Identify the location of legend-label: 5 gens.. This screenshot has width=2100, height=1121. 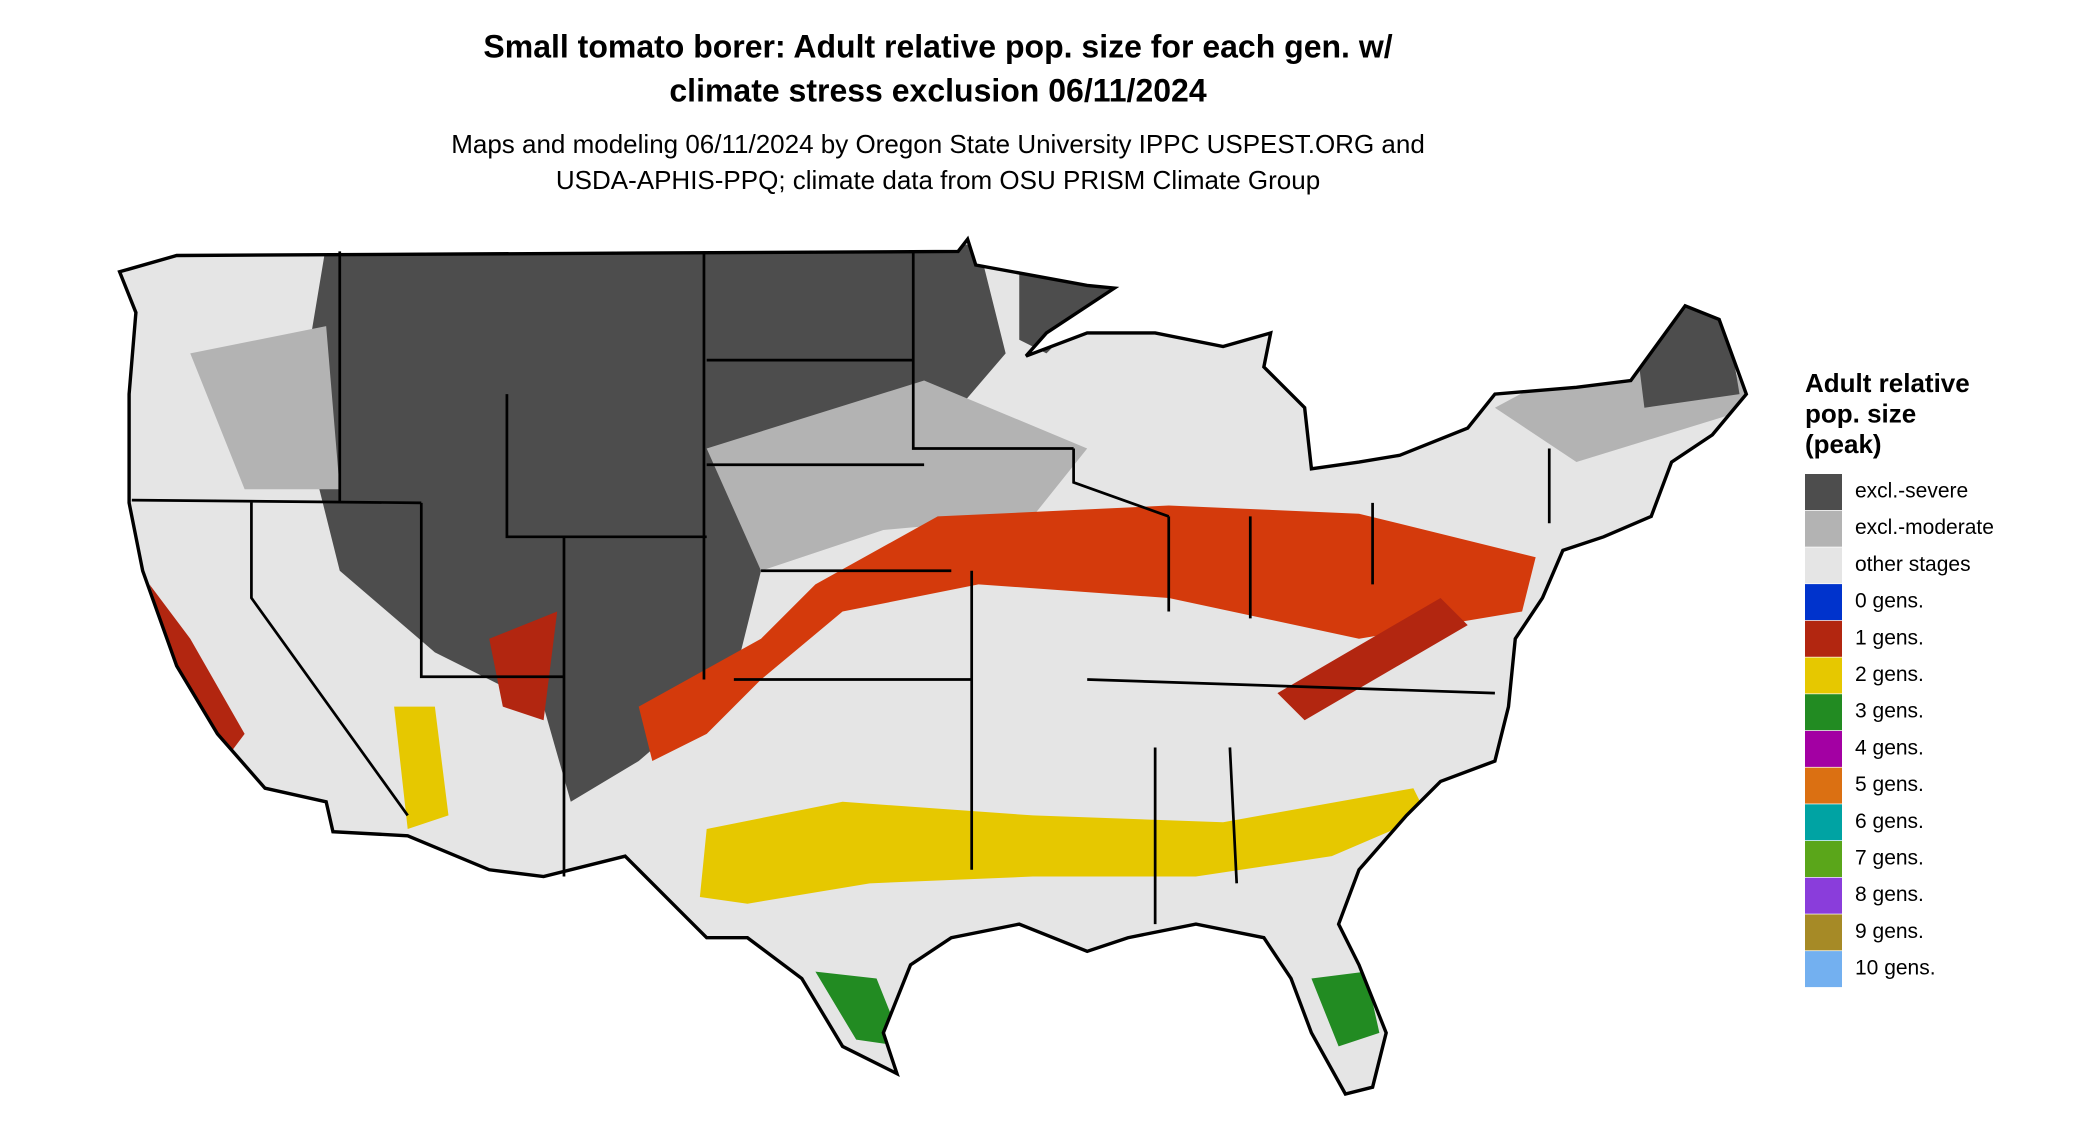
(1889, 784).